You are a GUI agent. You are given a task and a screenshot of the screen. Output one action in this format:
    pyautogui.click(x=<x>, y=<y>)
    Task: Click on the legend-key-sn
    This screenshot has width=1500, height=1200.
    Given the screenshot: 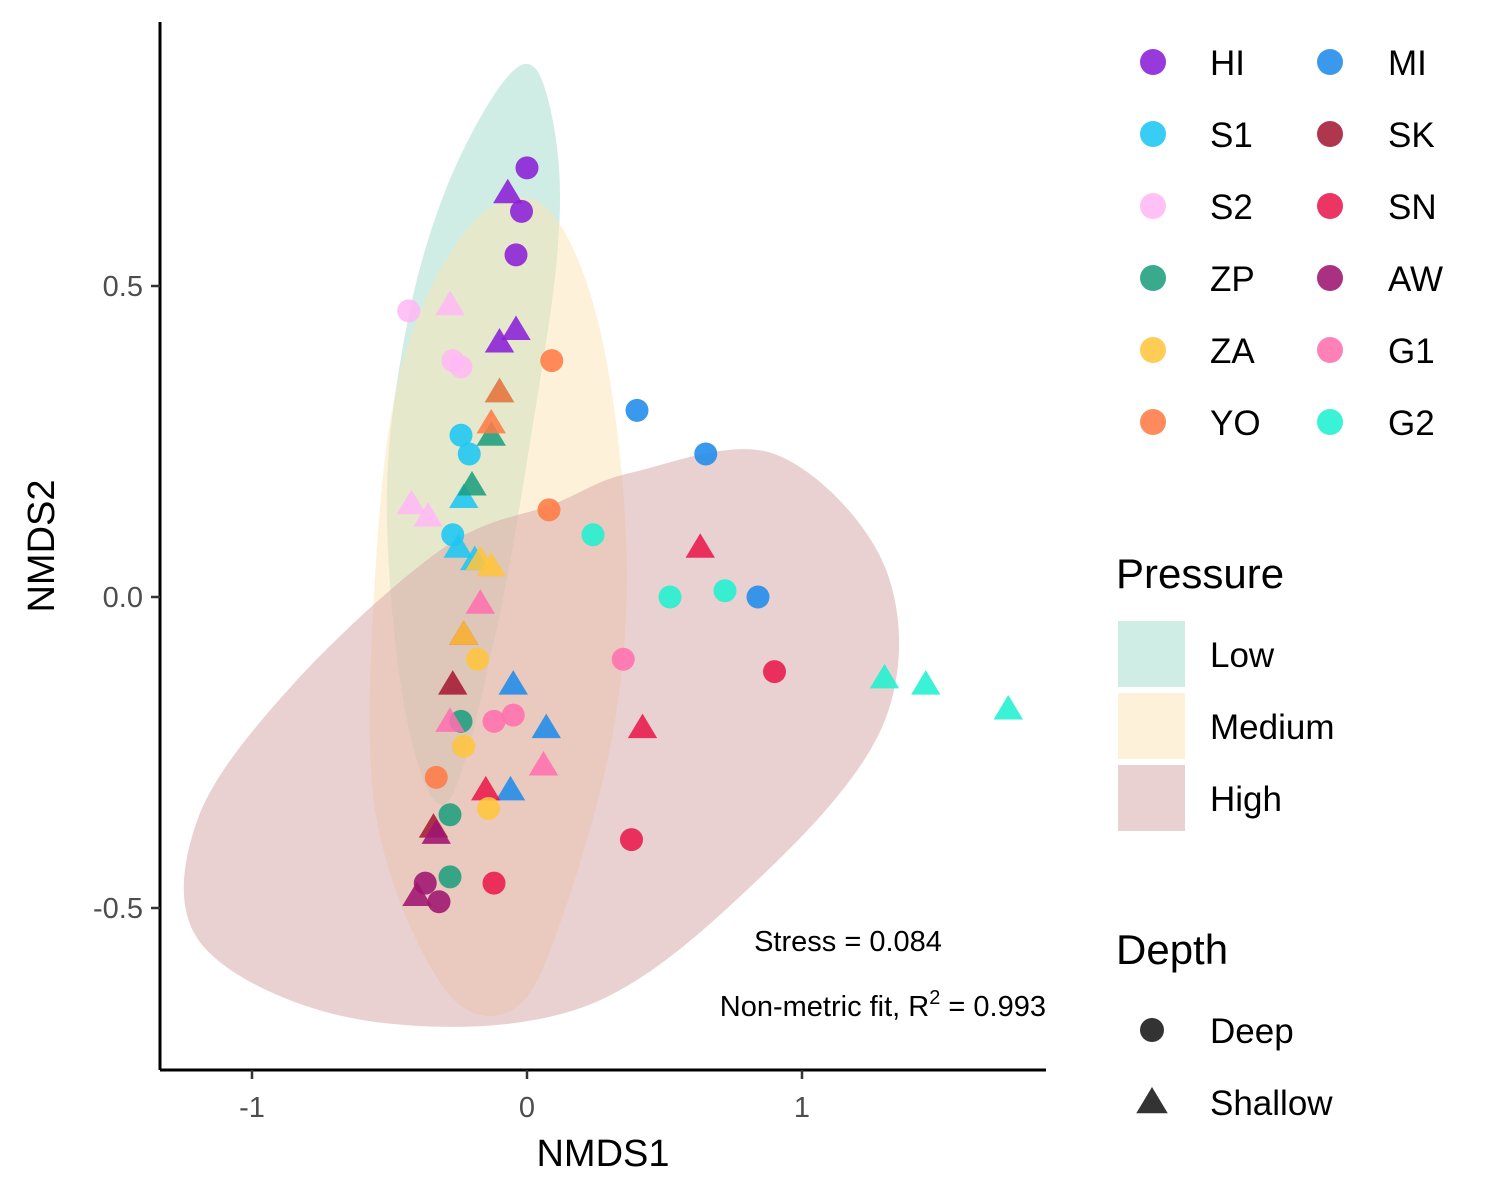 What is the action you would take?
    pyautogui.click(x=1330, y=206)
    